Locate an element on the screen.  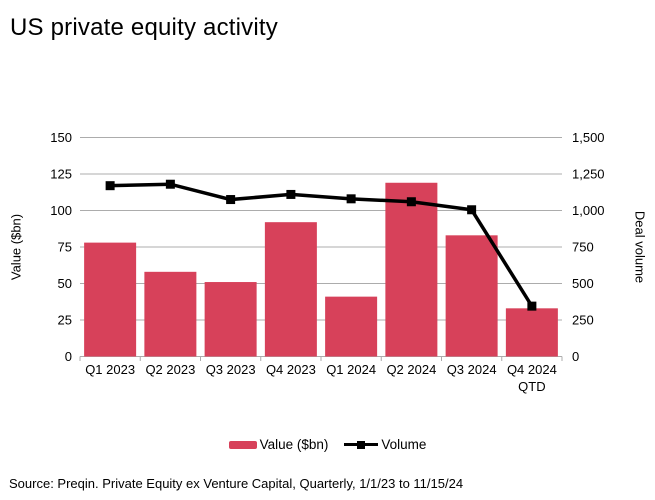
volume-legend-square is located at coordinates (361, 444).